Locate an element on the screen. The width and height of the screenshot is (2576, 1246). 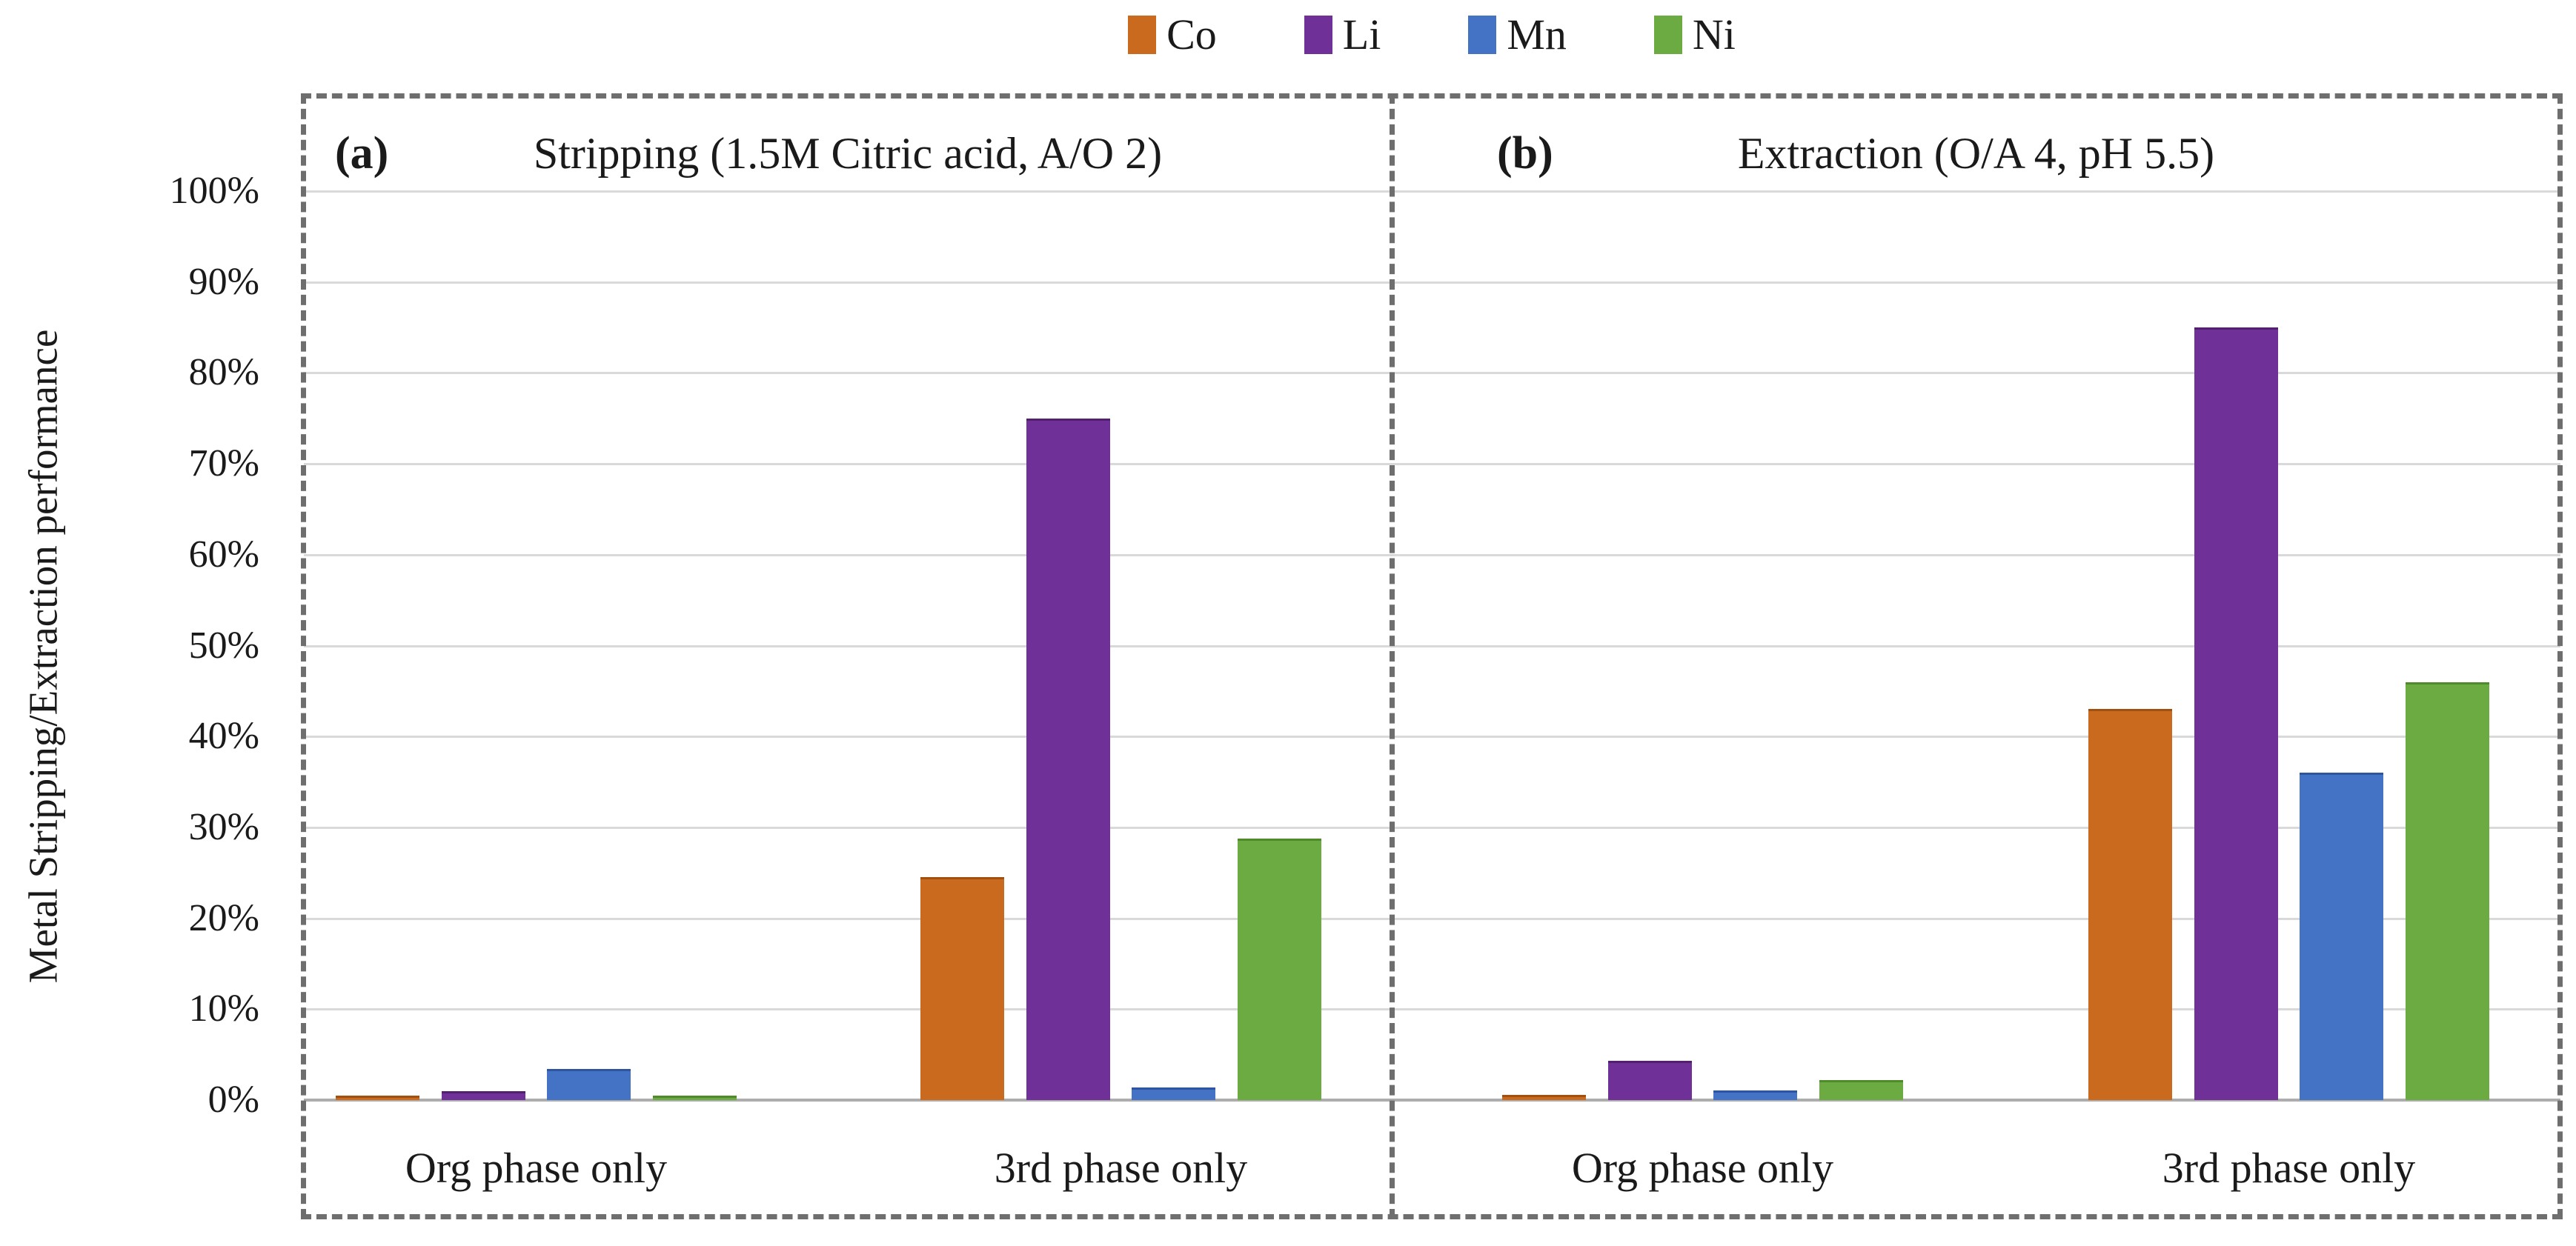
legend-item-mn: Mn is located at coordinates (1517, 35).